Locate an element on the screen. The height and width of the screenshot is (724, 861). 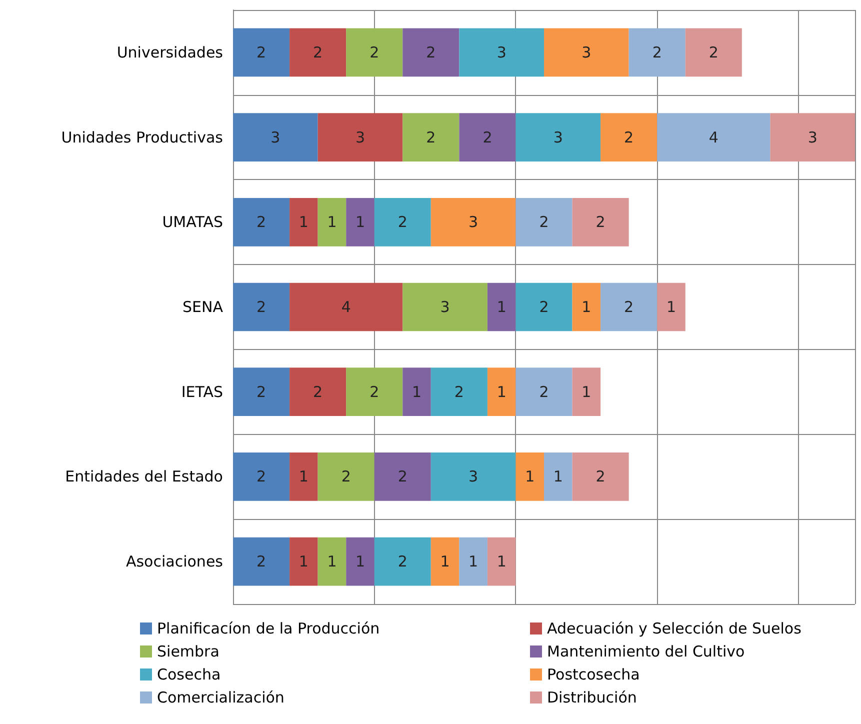
legend-label: Distribución is located at coordinates (592, 697).